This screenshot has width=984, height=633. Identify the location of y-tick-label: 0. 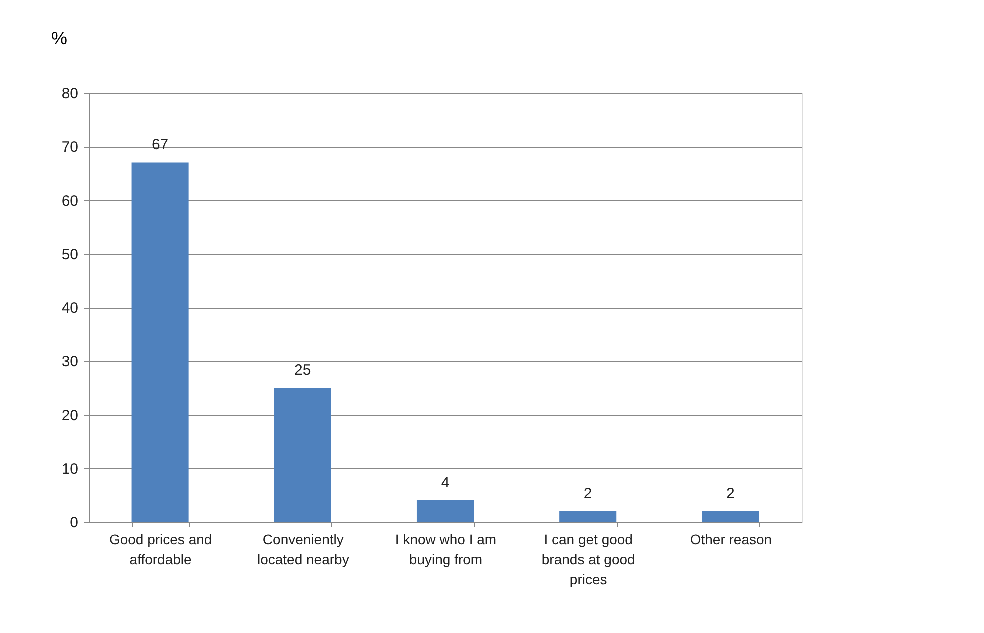
(74, 523).